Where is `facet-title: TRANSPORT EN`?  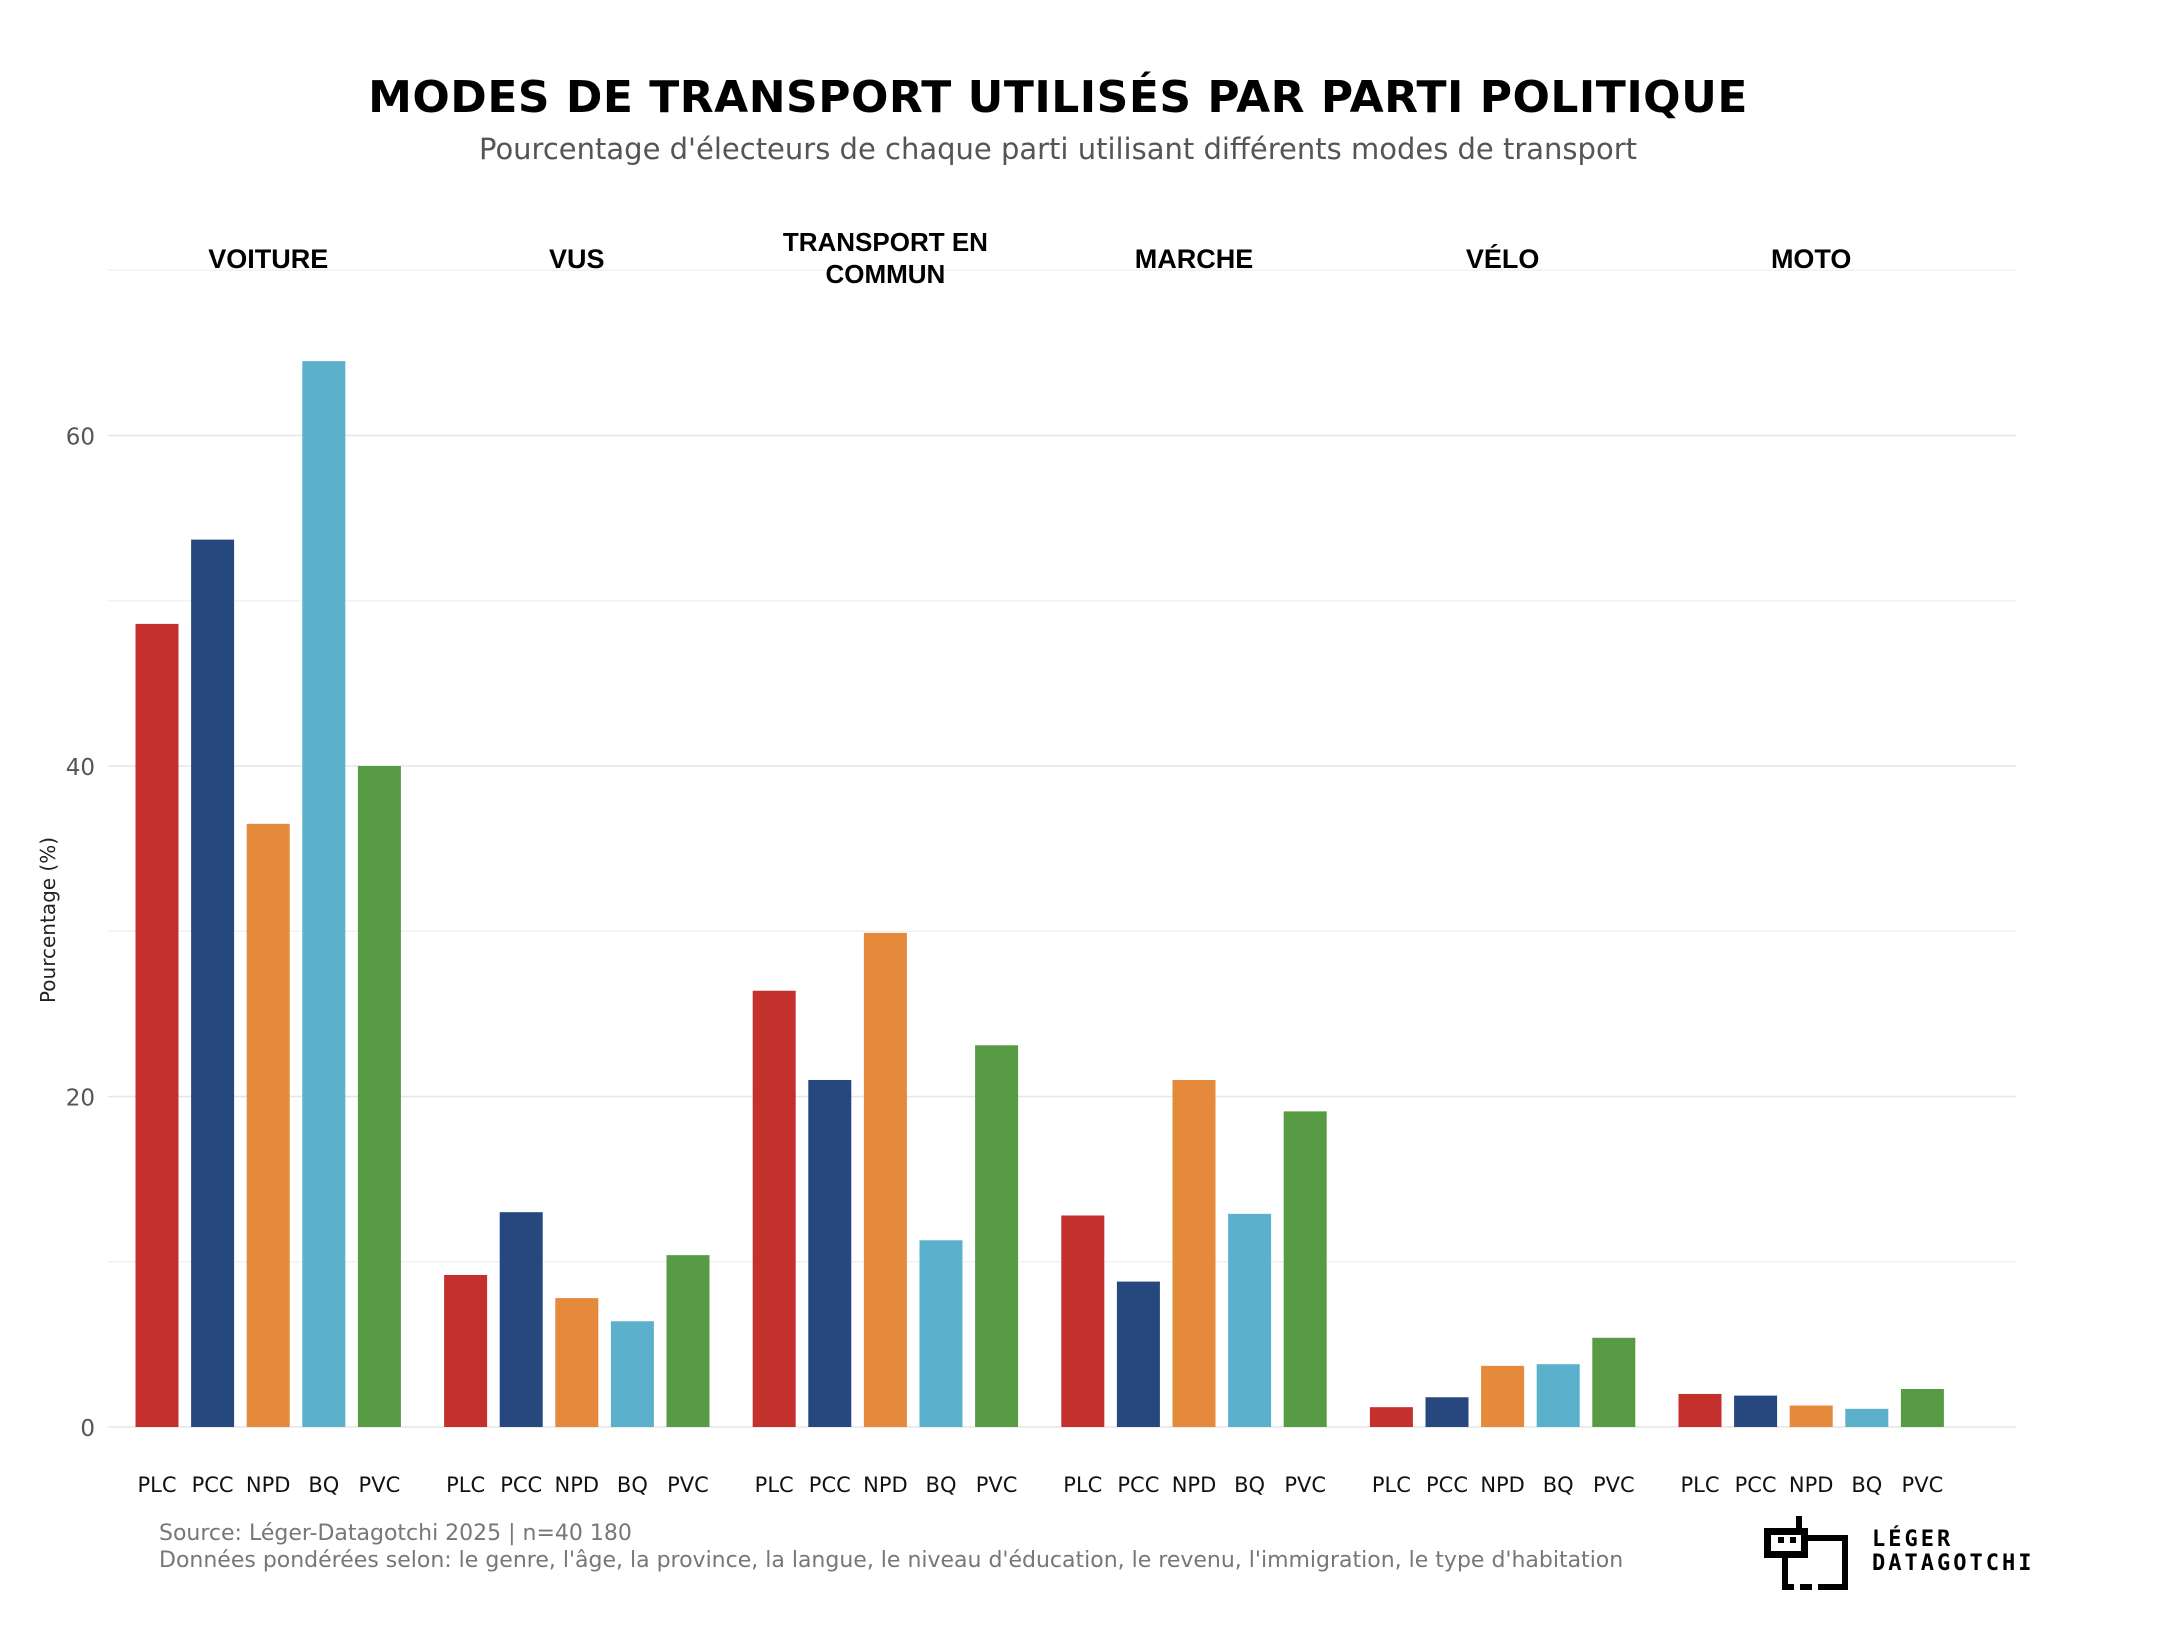 facet-title: TRANSPORT EN is located at coordinates (885, 242).